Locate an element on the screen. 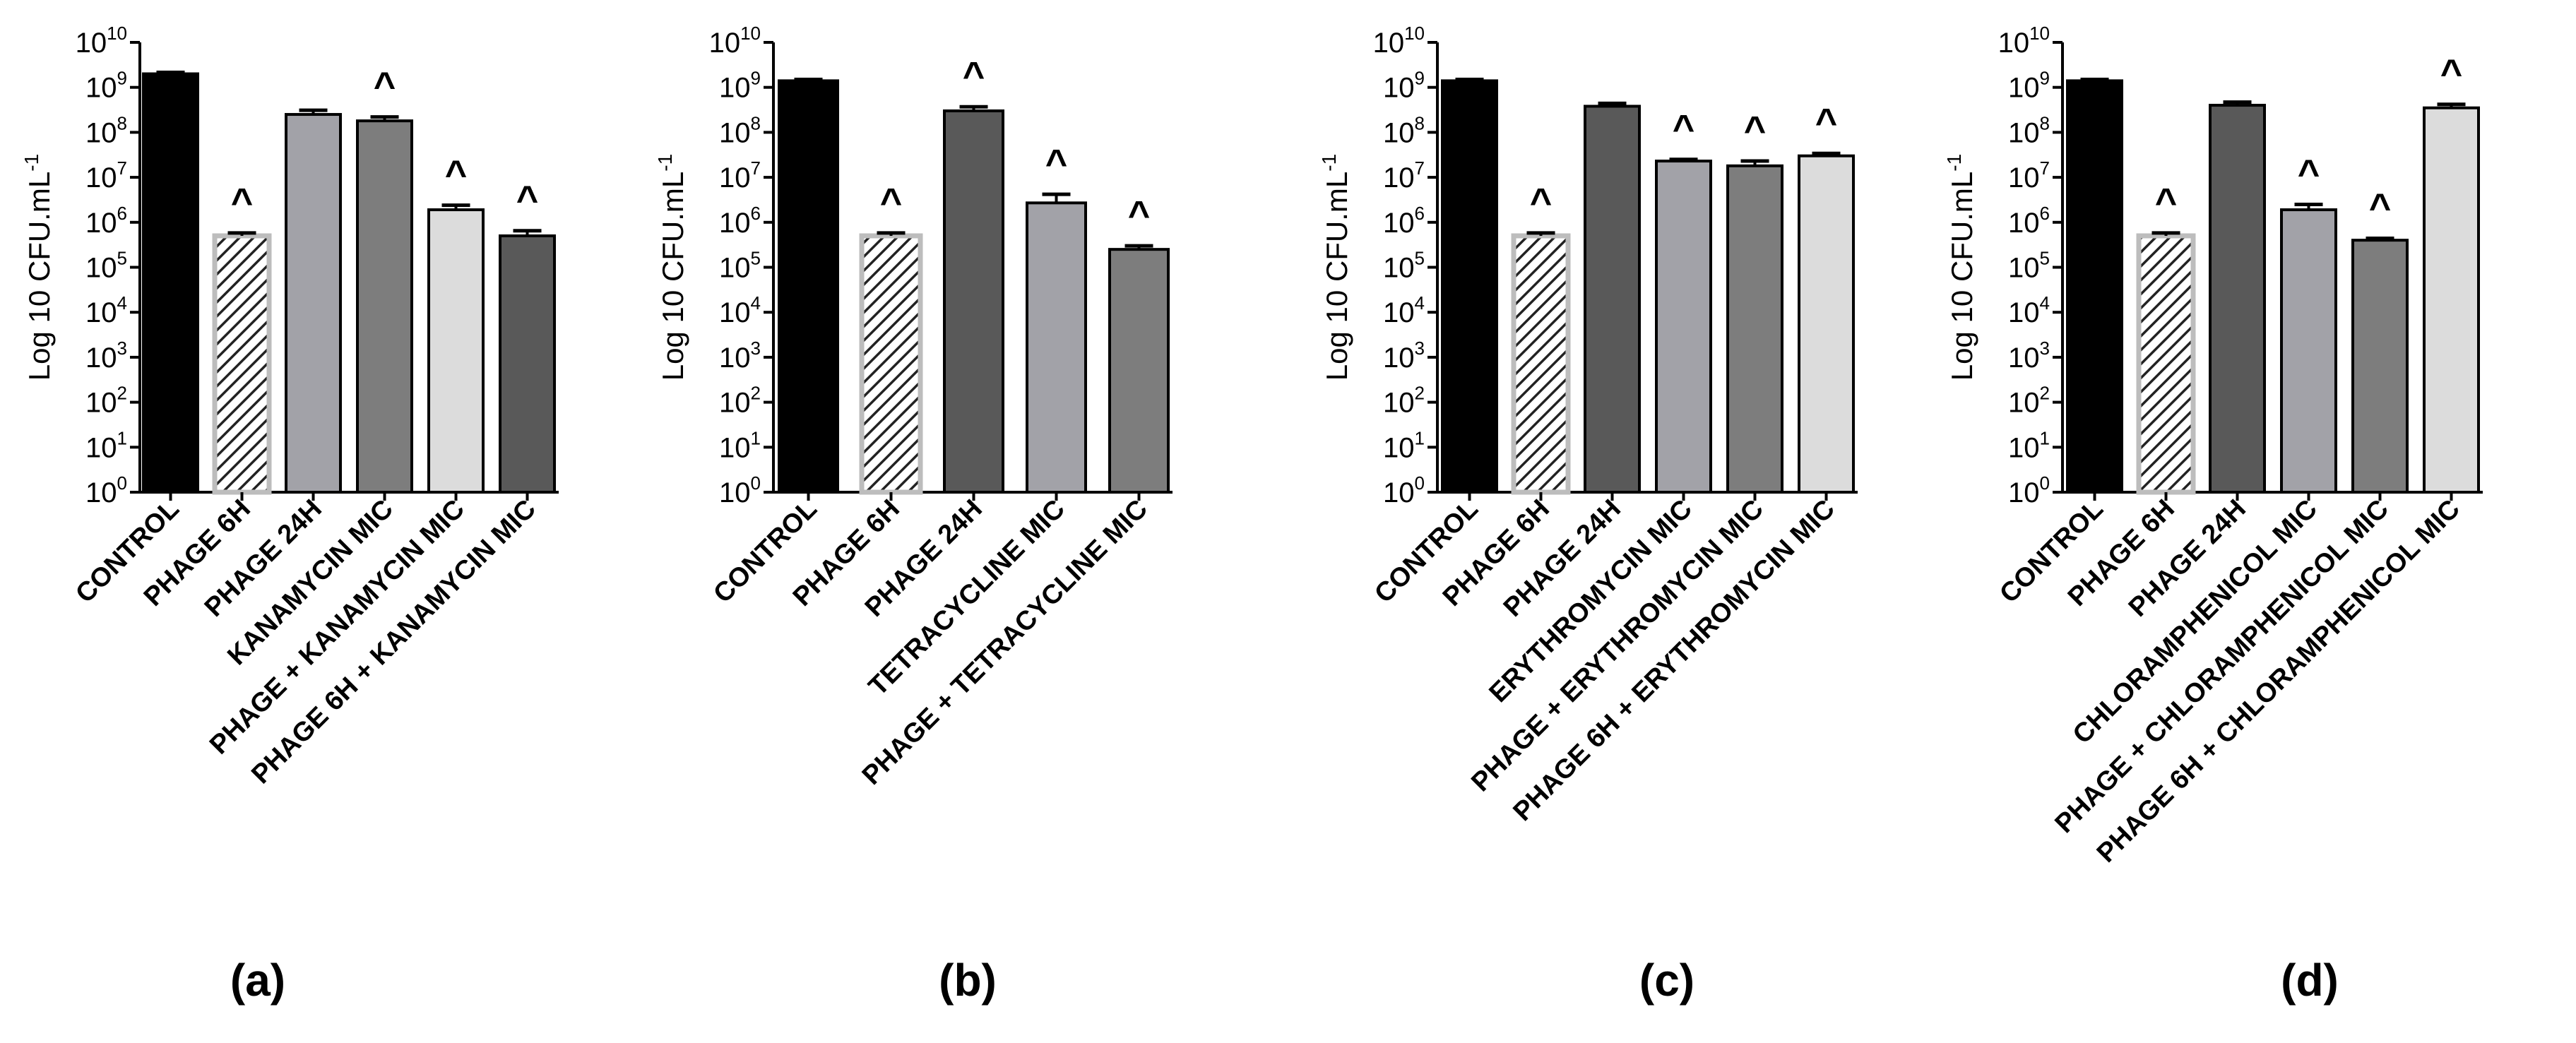 This screenshot has width=2576, height=1043. panel-label: (a) is located at coordinates (257, 980).